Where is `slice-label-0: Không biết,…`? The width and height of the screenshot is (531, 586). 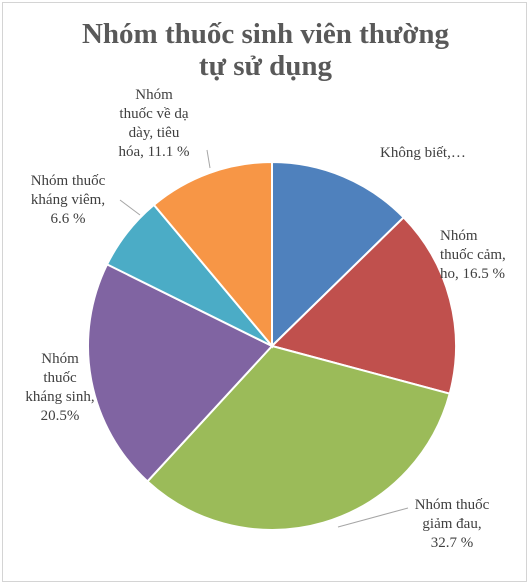
slice-label-0: Không biết,… is located at coordinates (423, 153).